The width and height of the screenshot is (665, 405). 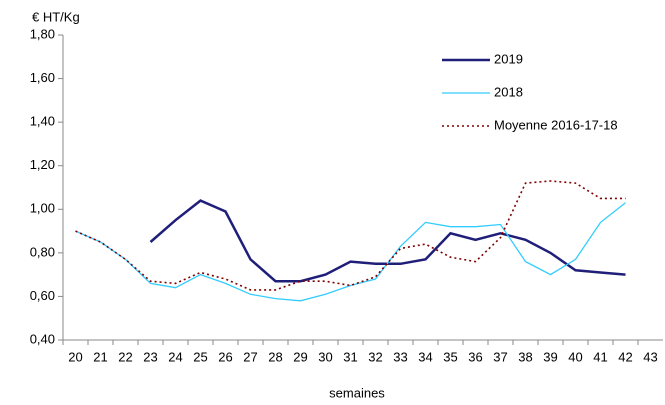 I want to click on x-tick-label: 22, so click(x=125, y=356).